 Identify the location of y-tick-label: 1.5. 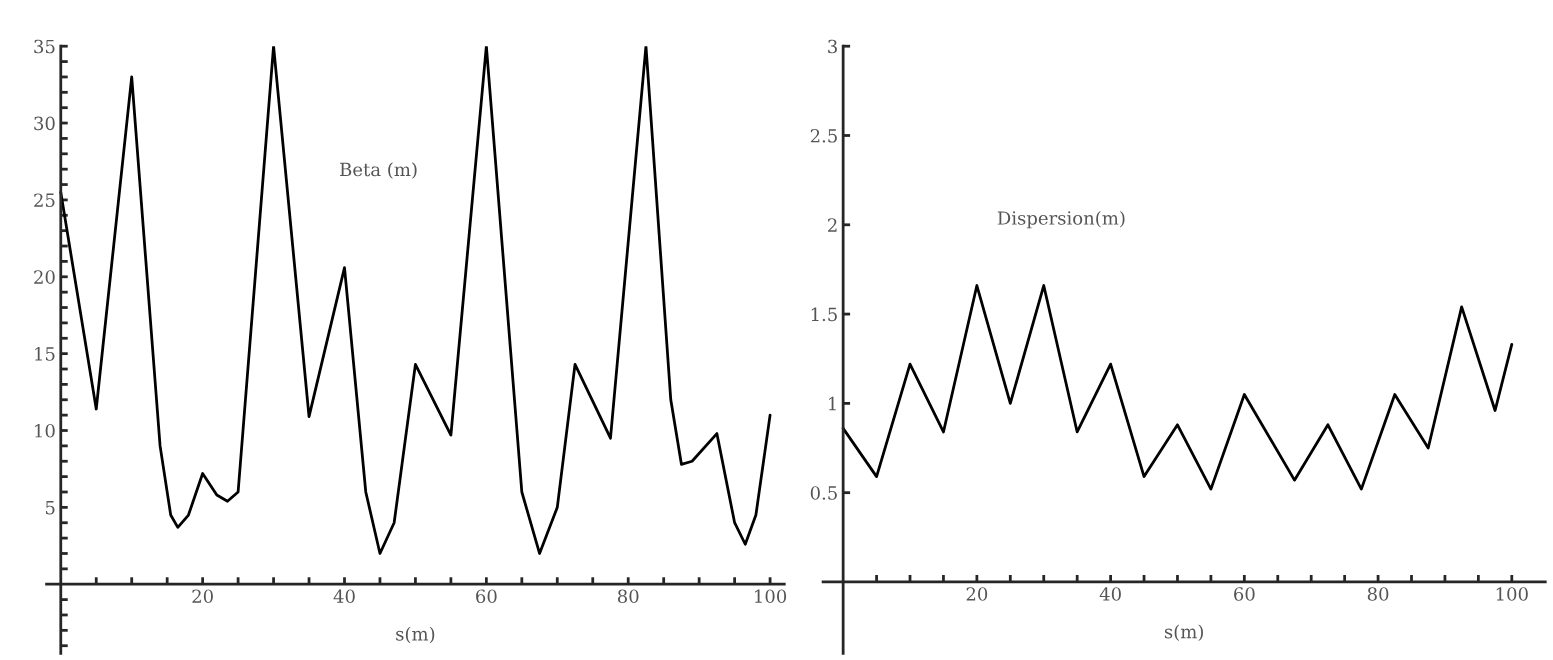
(824, 314).